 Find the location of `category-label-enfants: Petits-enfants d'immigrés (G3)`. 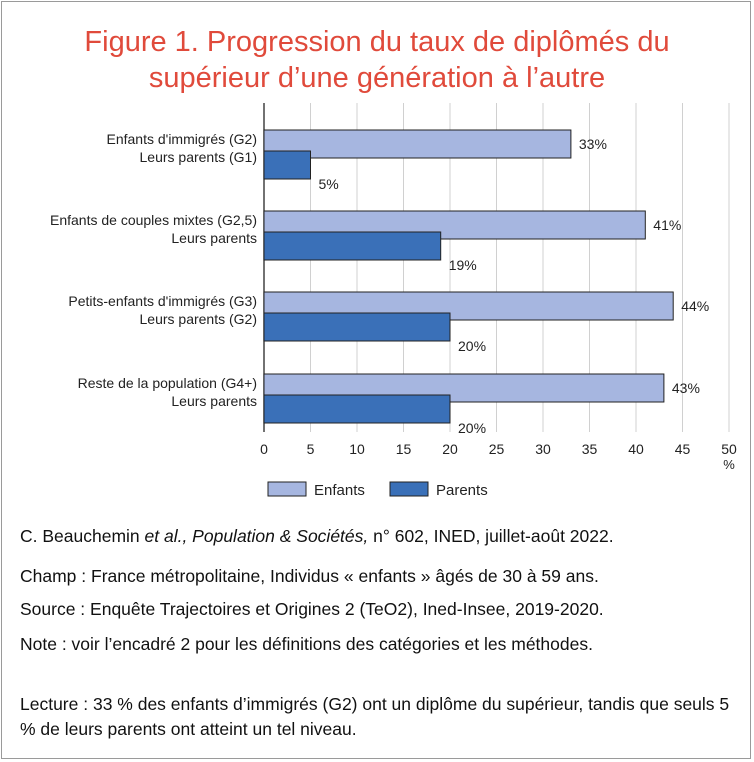

category-label-enfants: Petits-enfants d'immigrés (G3) is located at coordinates (162, 301).